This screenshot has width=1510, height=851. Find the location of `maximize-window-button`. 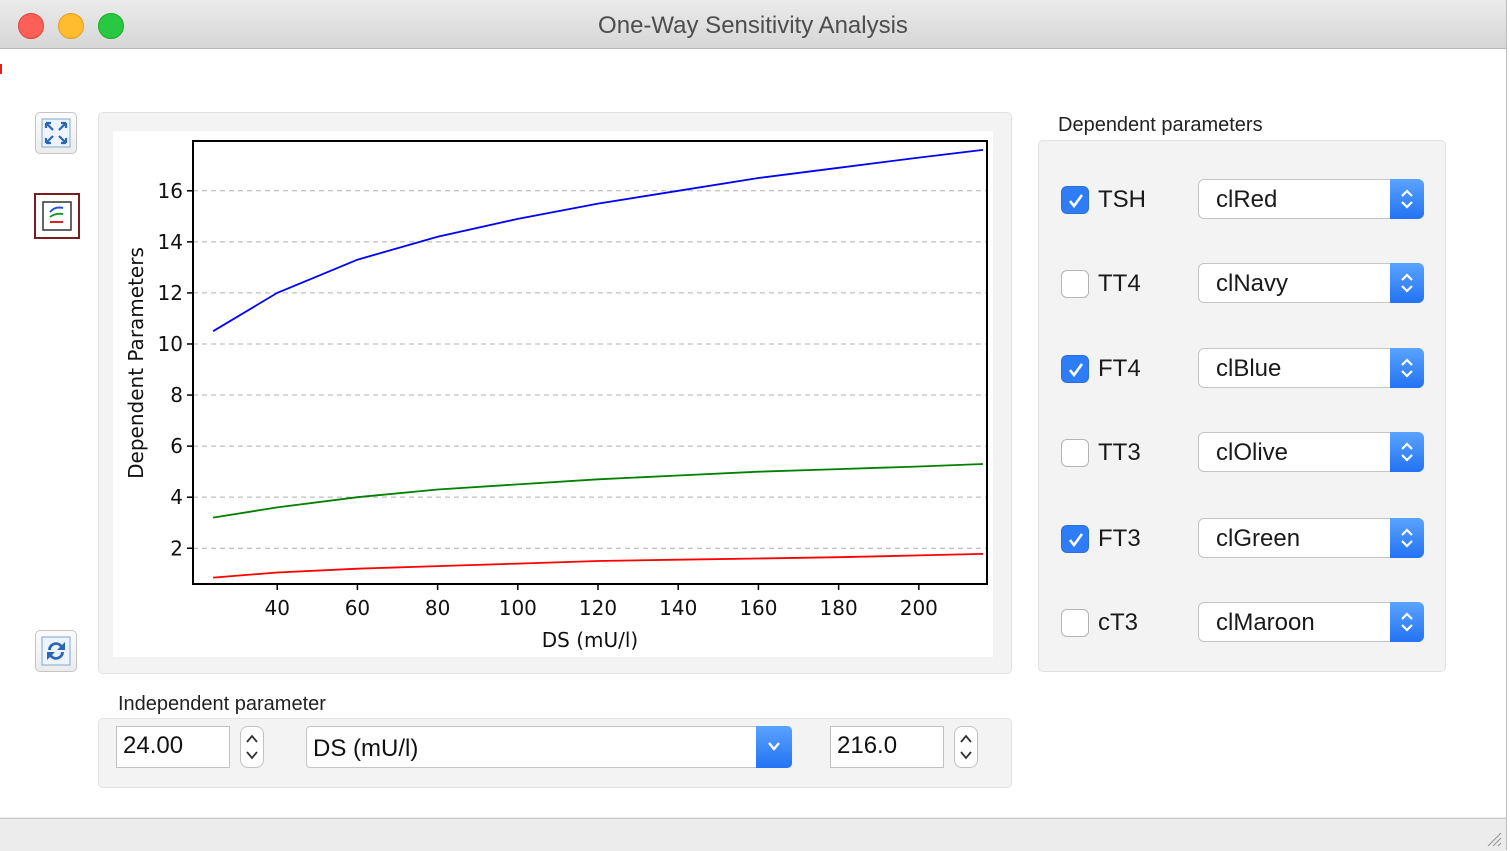

maximize-window-button is located at coordinates (111, 26).